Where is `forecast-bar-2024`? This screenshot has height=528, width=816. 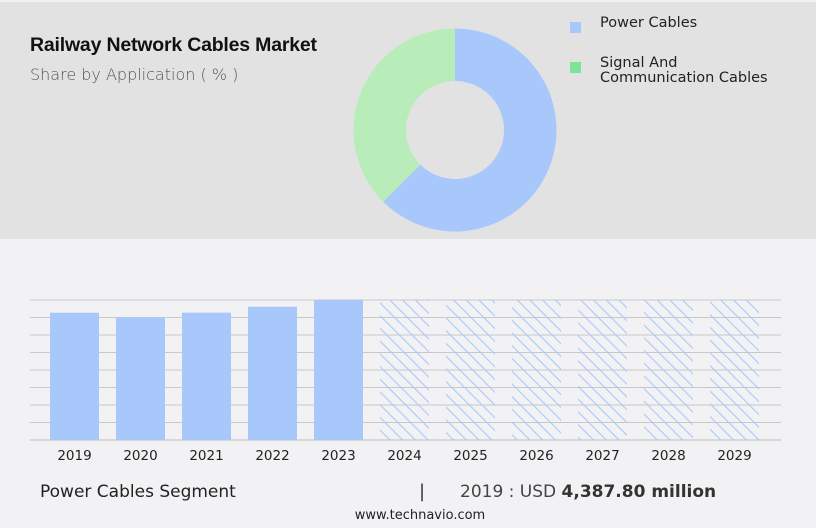
forecast-bar-2024 is located at coordinates (404, 370).